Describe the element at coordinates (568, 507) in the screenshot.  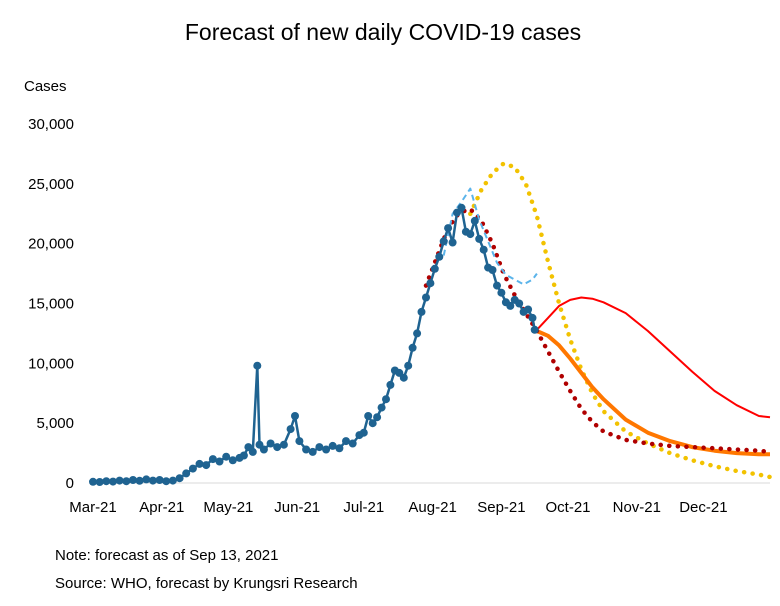
I see `x-tick-label: Oct-21` at that location.